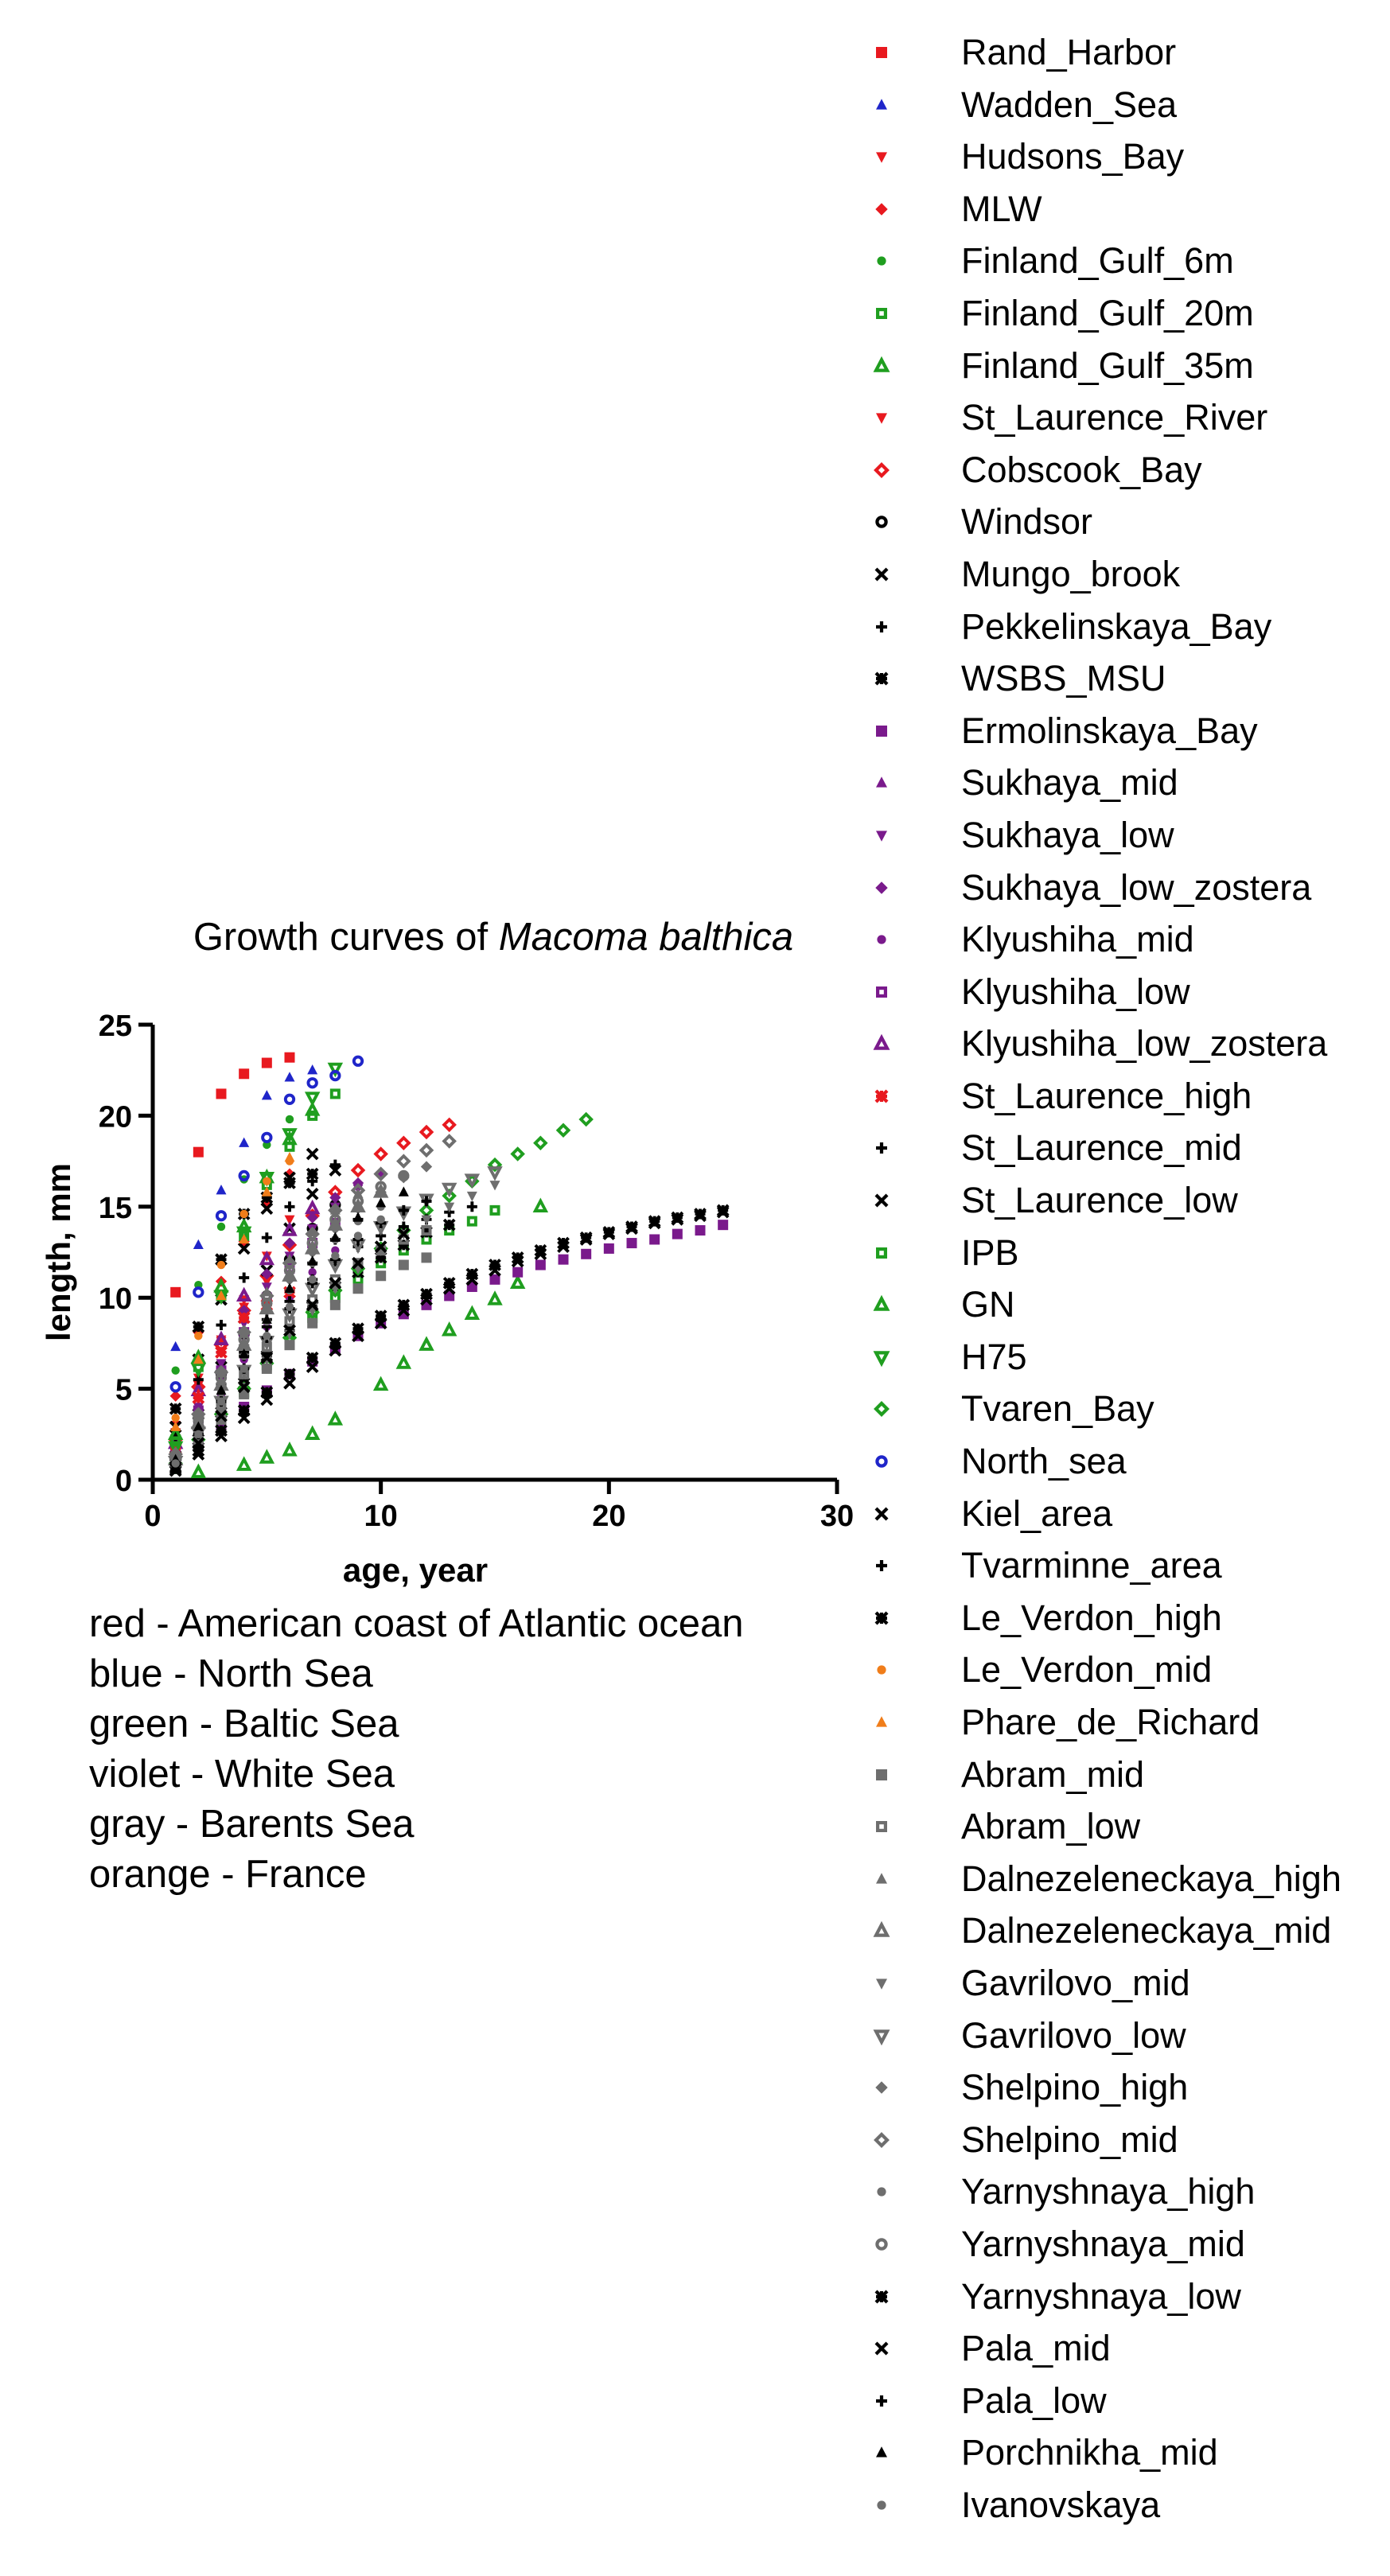 The height and width of the screenshot is (2576, 1390). Describe the element at coordinates (1126, 210) in the screenshot. I see `legend-item: MLW` at that location.